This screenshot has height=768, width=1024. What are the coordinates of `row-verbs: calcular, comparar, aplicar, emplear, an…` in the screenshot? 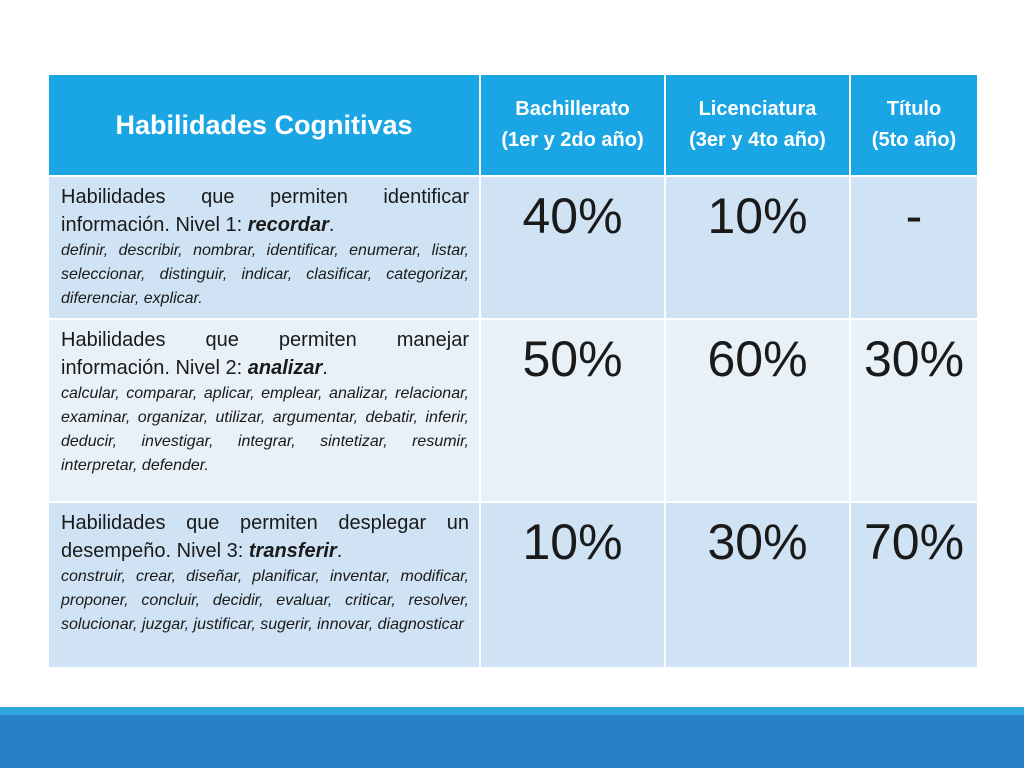 It's located at (265, 429).